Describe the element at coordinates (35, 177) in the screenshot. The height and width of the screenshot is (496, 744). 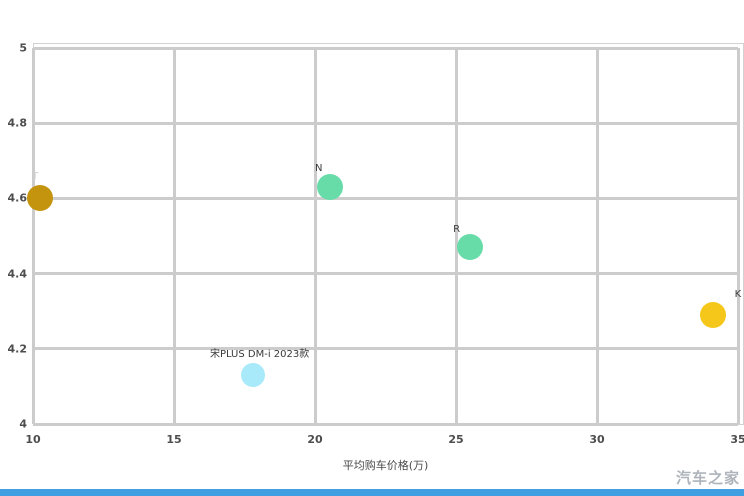
I see `bubble-label: T` at that location.